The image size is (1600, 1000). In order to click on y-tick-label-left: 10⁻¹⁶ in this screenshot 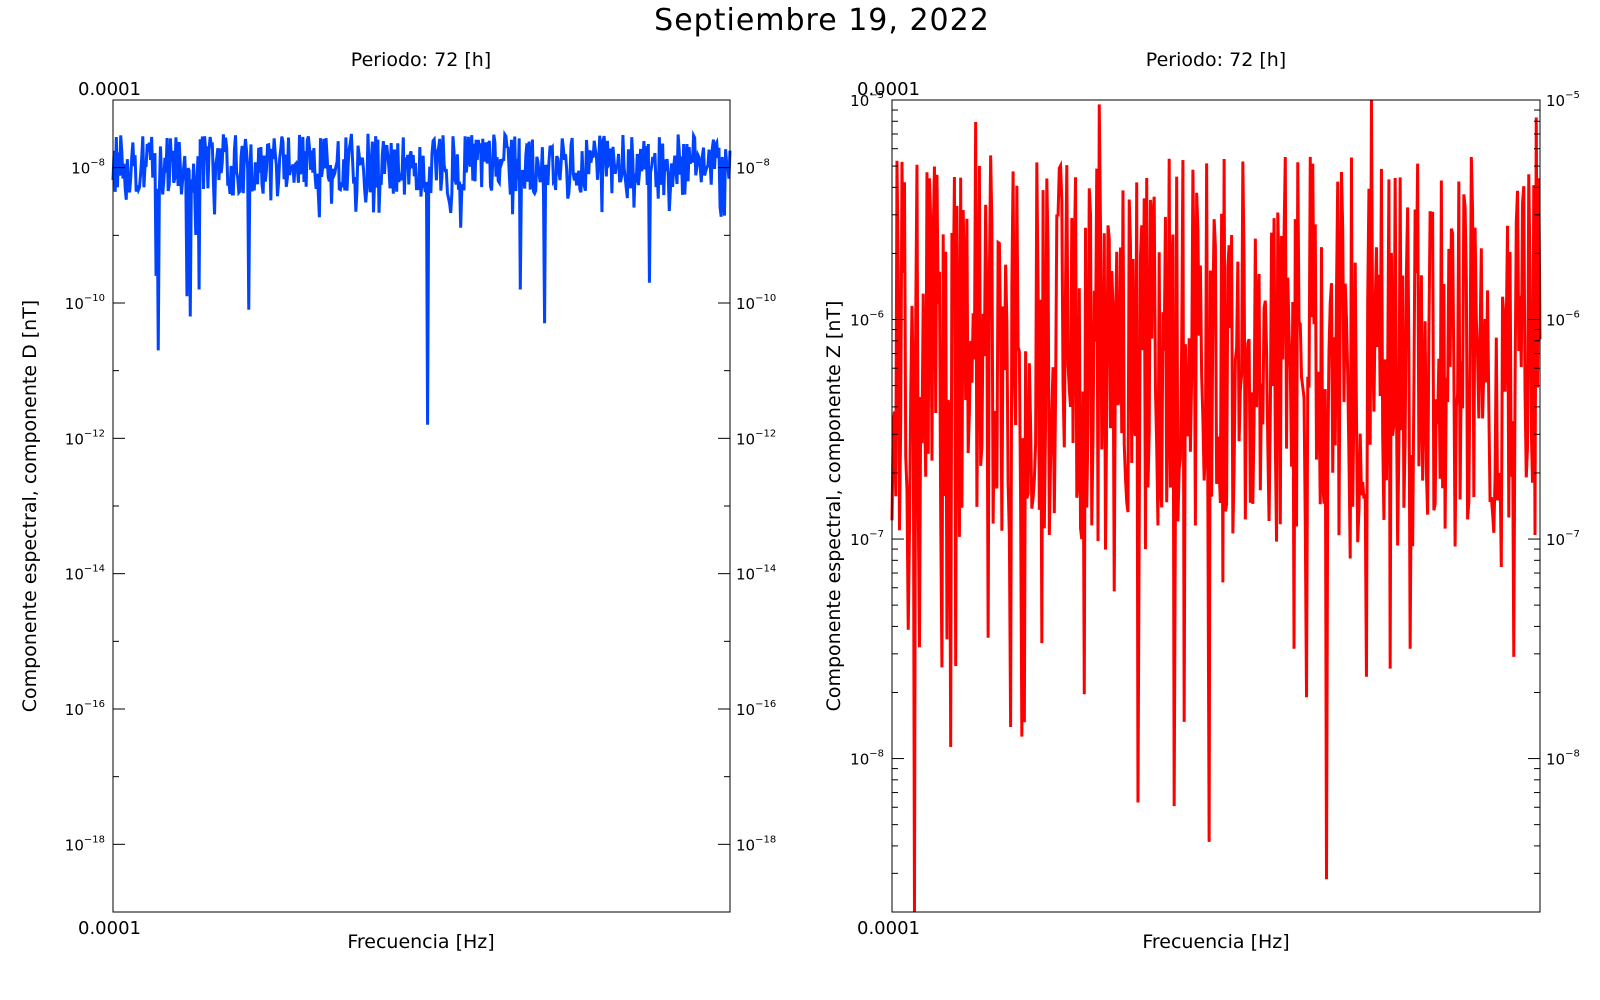, I will do `click(85, 709)`.